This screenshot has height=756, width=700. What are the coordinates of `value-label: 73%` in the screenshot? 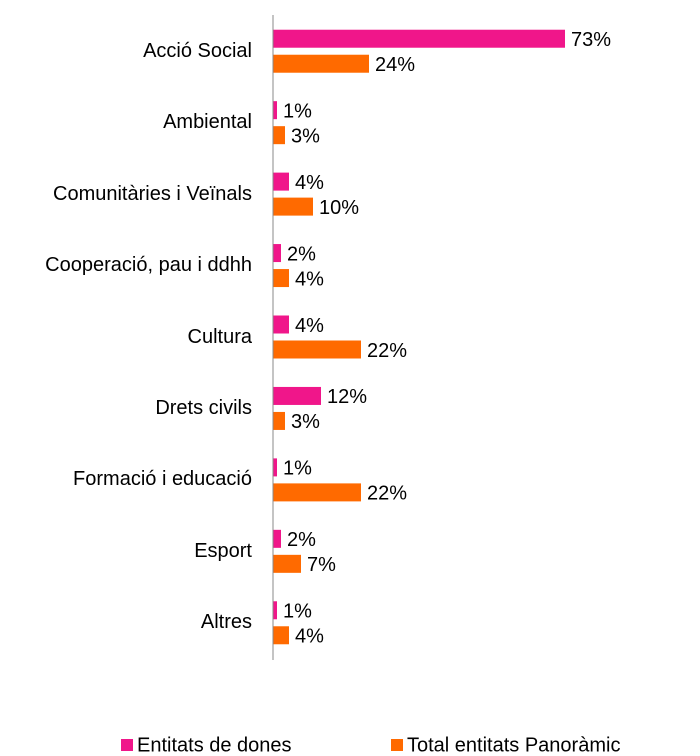 It's located at (591, 40).